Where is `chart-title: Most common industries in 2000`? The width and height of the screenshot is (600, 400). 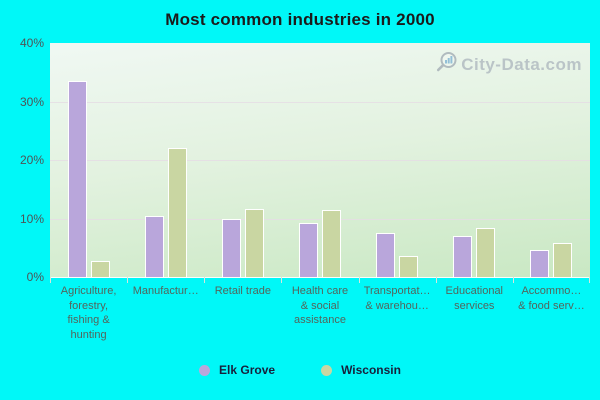 chart-title: Most common industries in 2000 is located at coordinates (300, 19).